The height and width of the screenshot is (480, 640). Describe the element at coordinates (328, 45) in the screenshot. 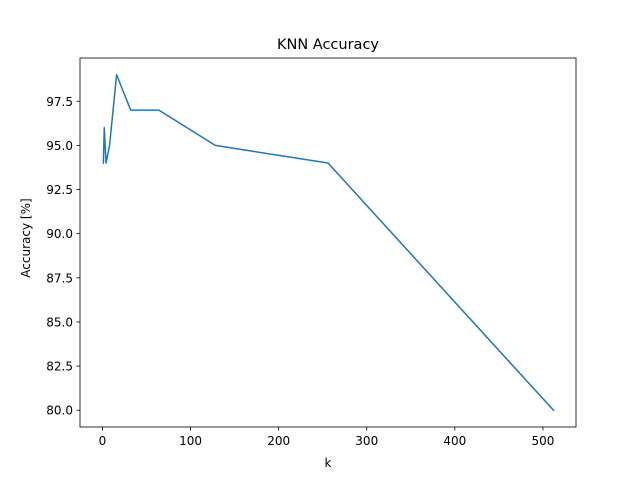

I see `chart-title: KNN Accuracy` at that location.